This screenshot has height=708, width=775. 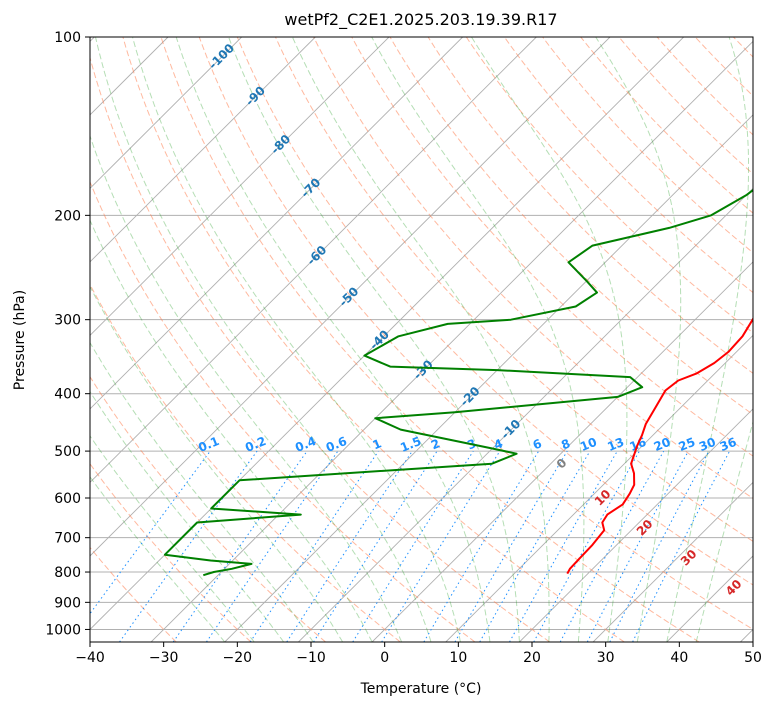 I want to click on isotherm-label: -30, so click(x=423, y=369).